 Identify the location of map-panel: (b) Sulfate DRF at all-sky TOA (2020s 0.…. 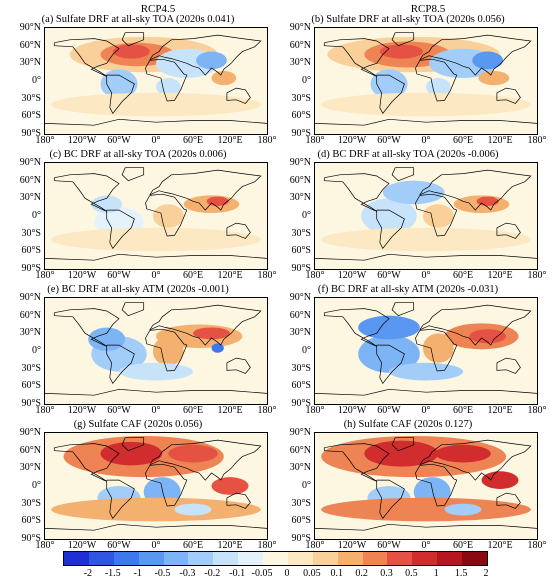
(408, 82).